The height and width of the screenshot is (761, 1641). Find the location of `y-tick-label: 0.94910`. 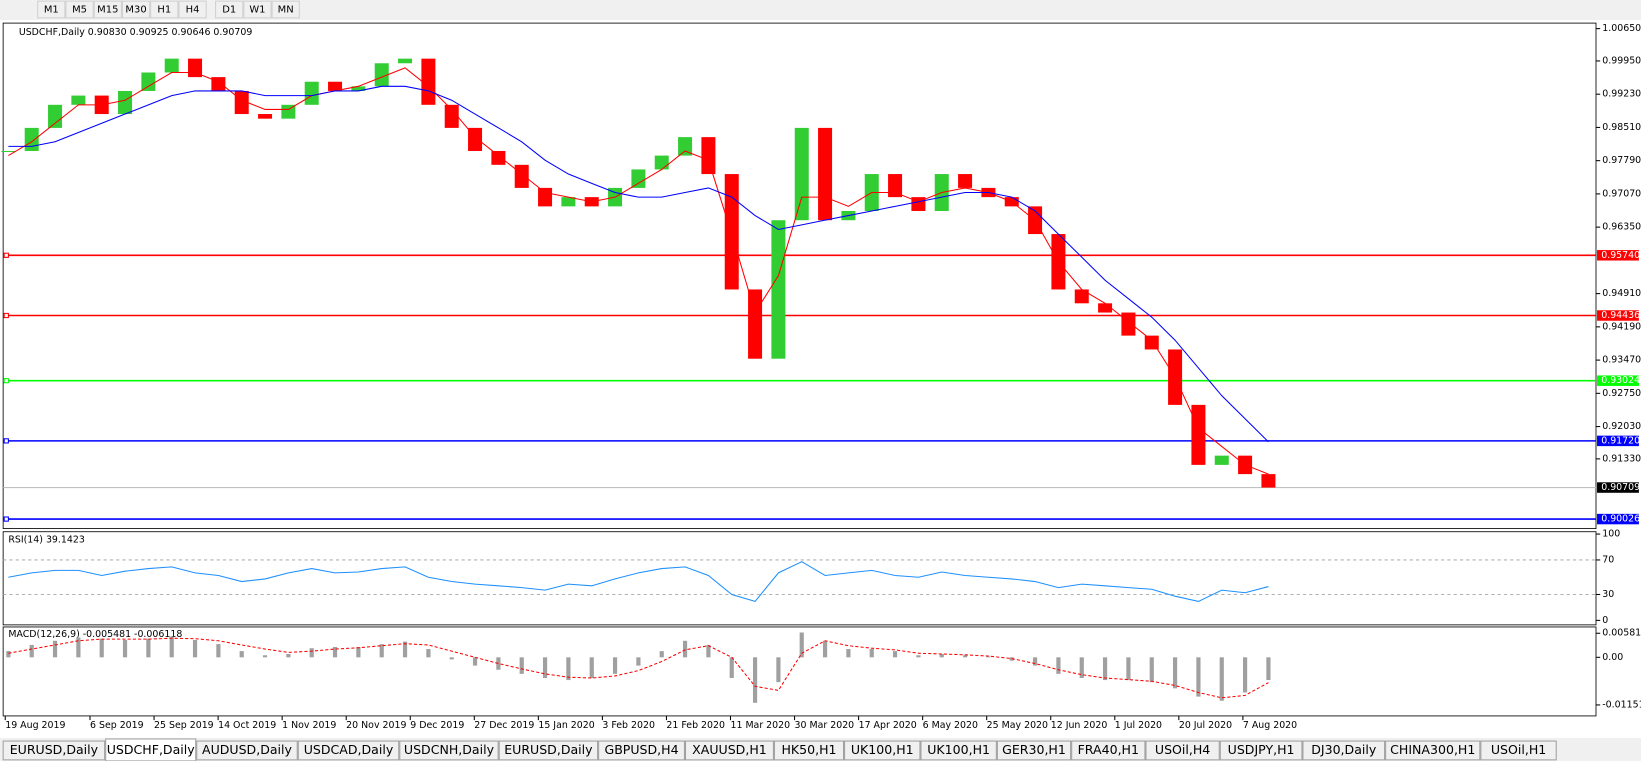

y-tick-label: 0.94910 is located at coordinates (1621, 293).